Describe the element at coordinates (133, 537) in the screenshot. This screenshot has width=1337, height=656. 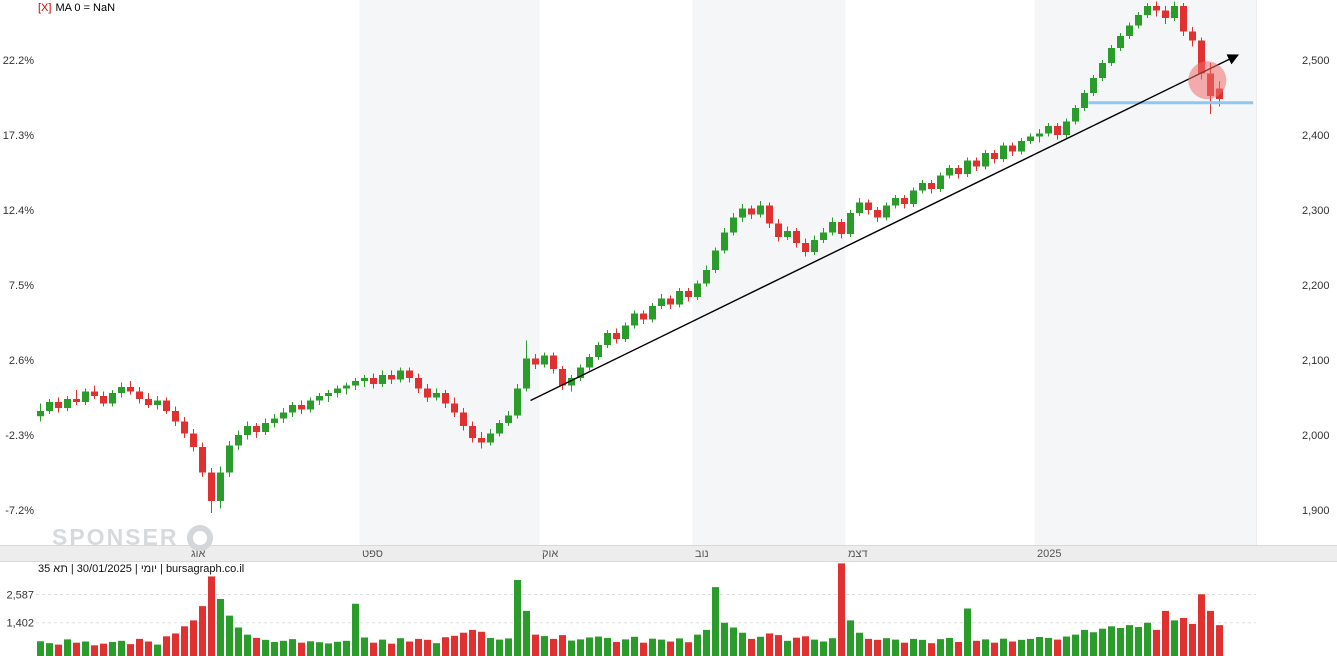
I see `sponser-watermark: SPONSER` at that location.